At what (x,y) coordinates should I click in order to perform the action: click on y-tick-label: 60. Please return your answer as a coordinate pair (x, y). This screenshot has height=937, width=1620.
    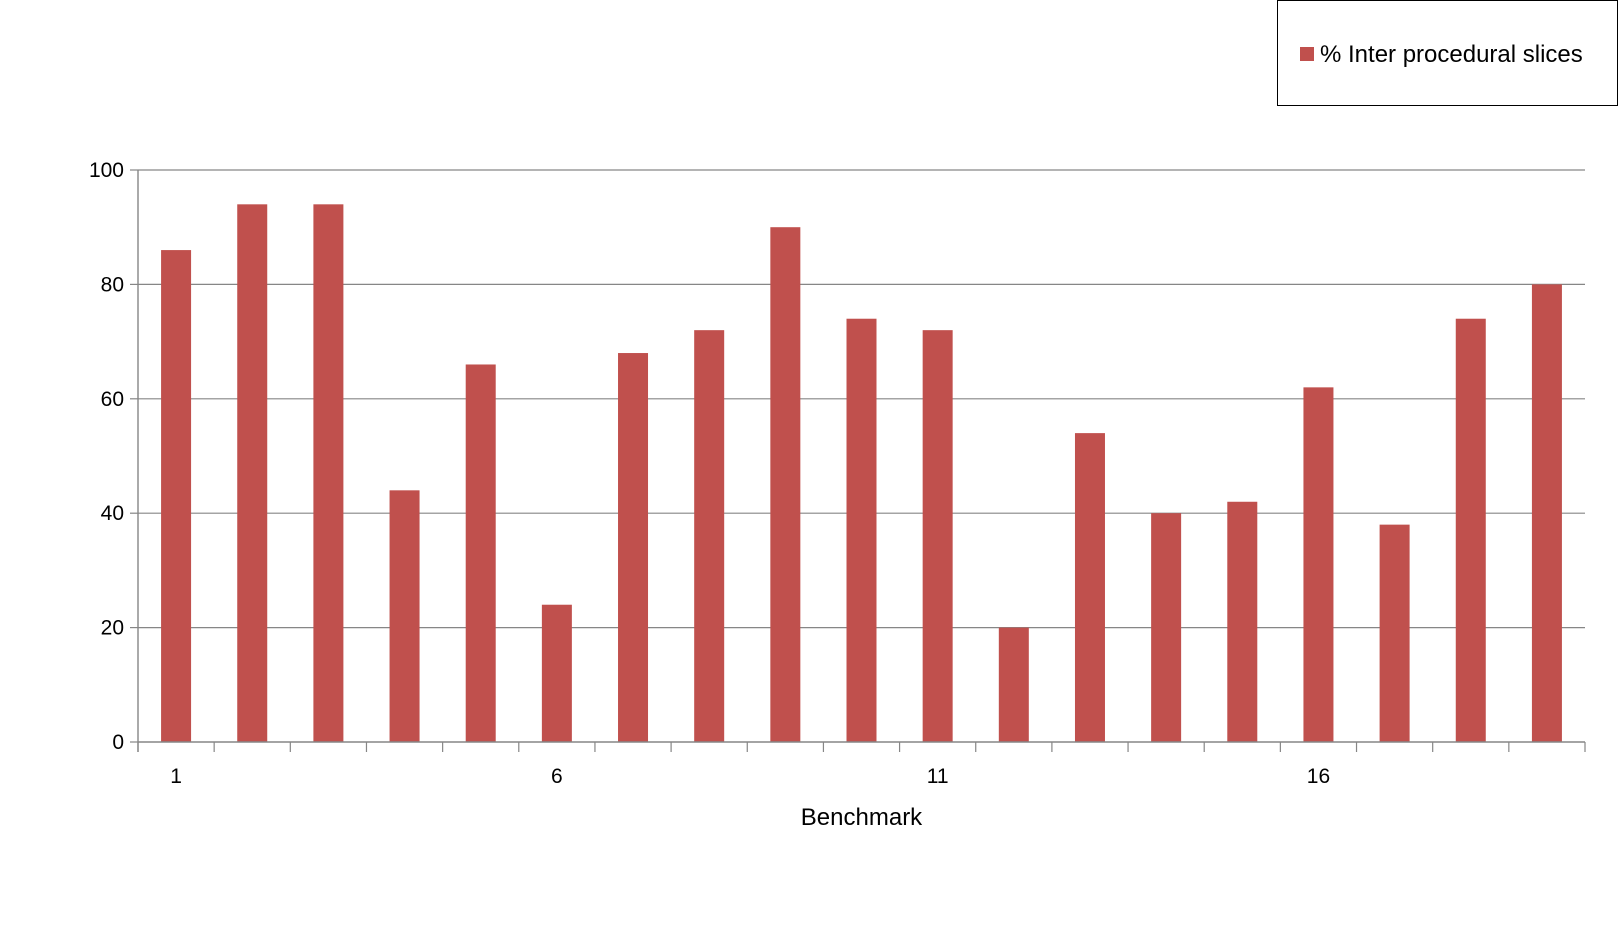
    Looking at the image, I should click on (112, 399).